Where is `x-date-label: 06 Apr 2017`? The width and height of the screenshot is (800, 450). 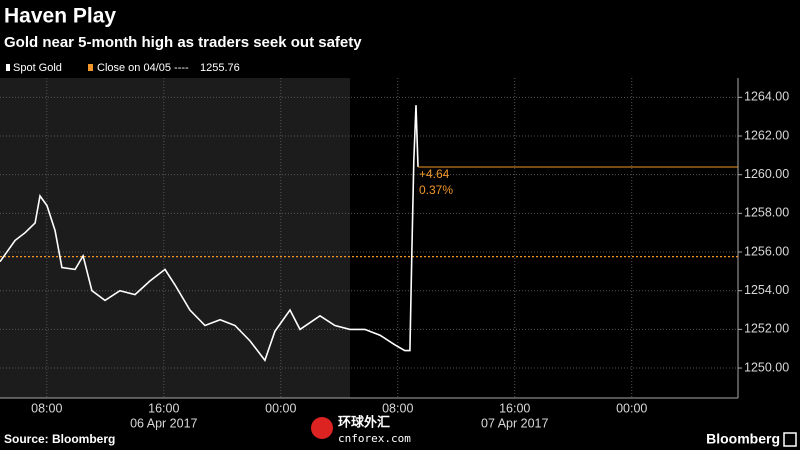
x-date-label: 06 Apr 2017 is located at coordinates (163, 423).